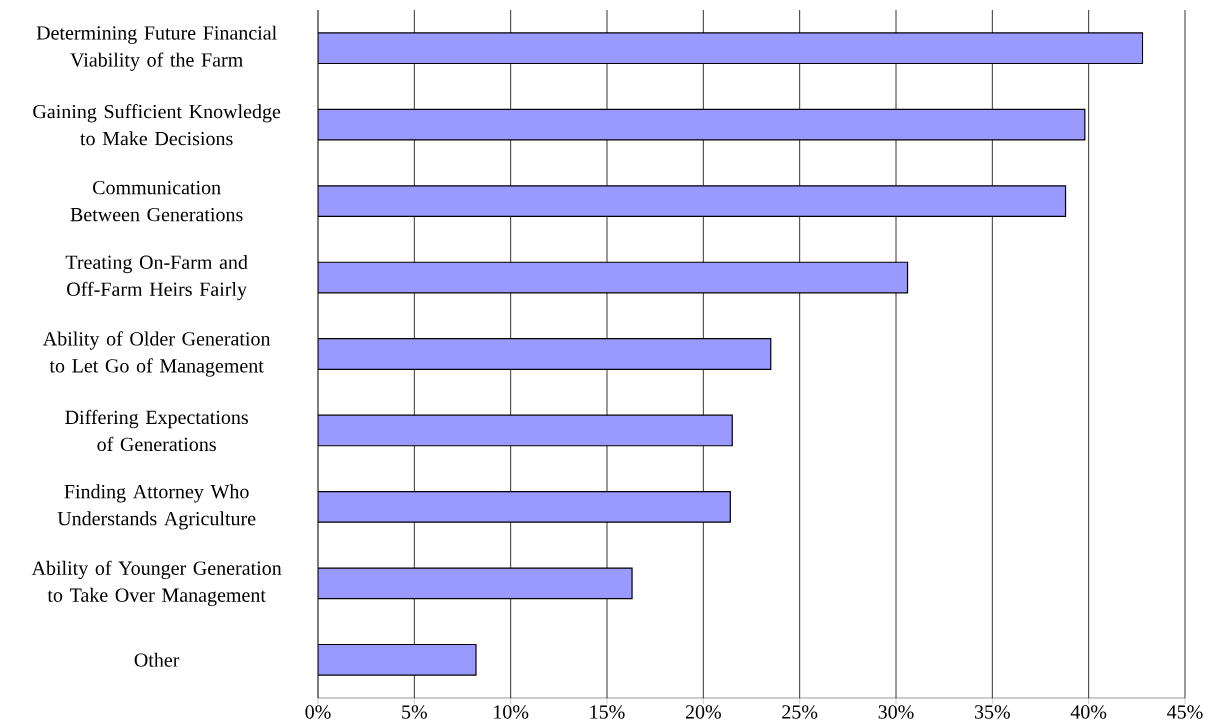  What do you see at coordinates (414, 712) in the screenshot?
I see `x-tick-label: 5%` at bounding box center [414, 712].